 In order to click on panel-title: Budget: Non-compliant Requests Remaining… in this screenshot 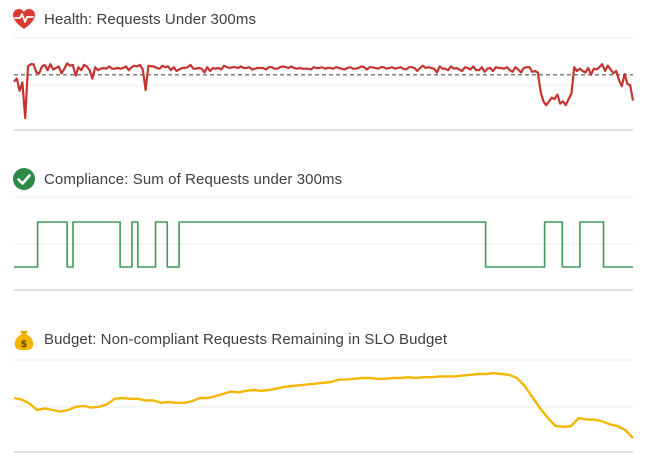, I will do `click(246, 339)`.